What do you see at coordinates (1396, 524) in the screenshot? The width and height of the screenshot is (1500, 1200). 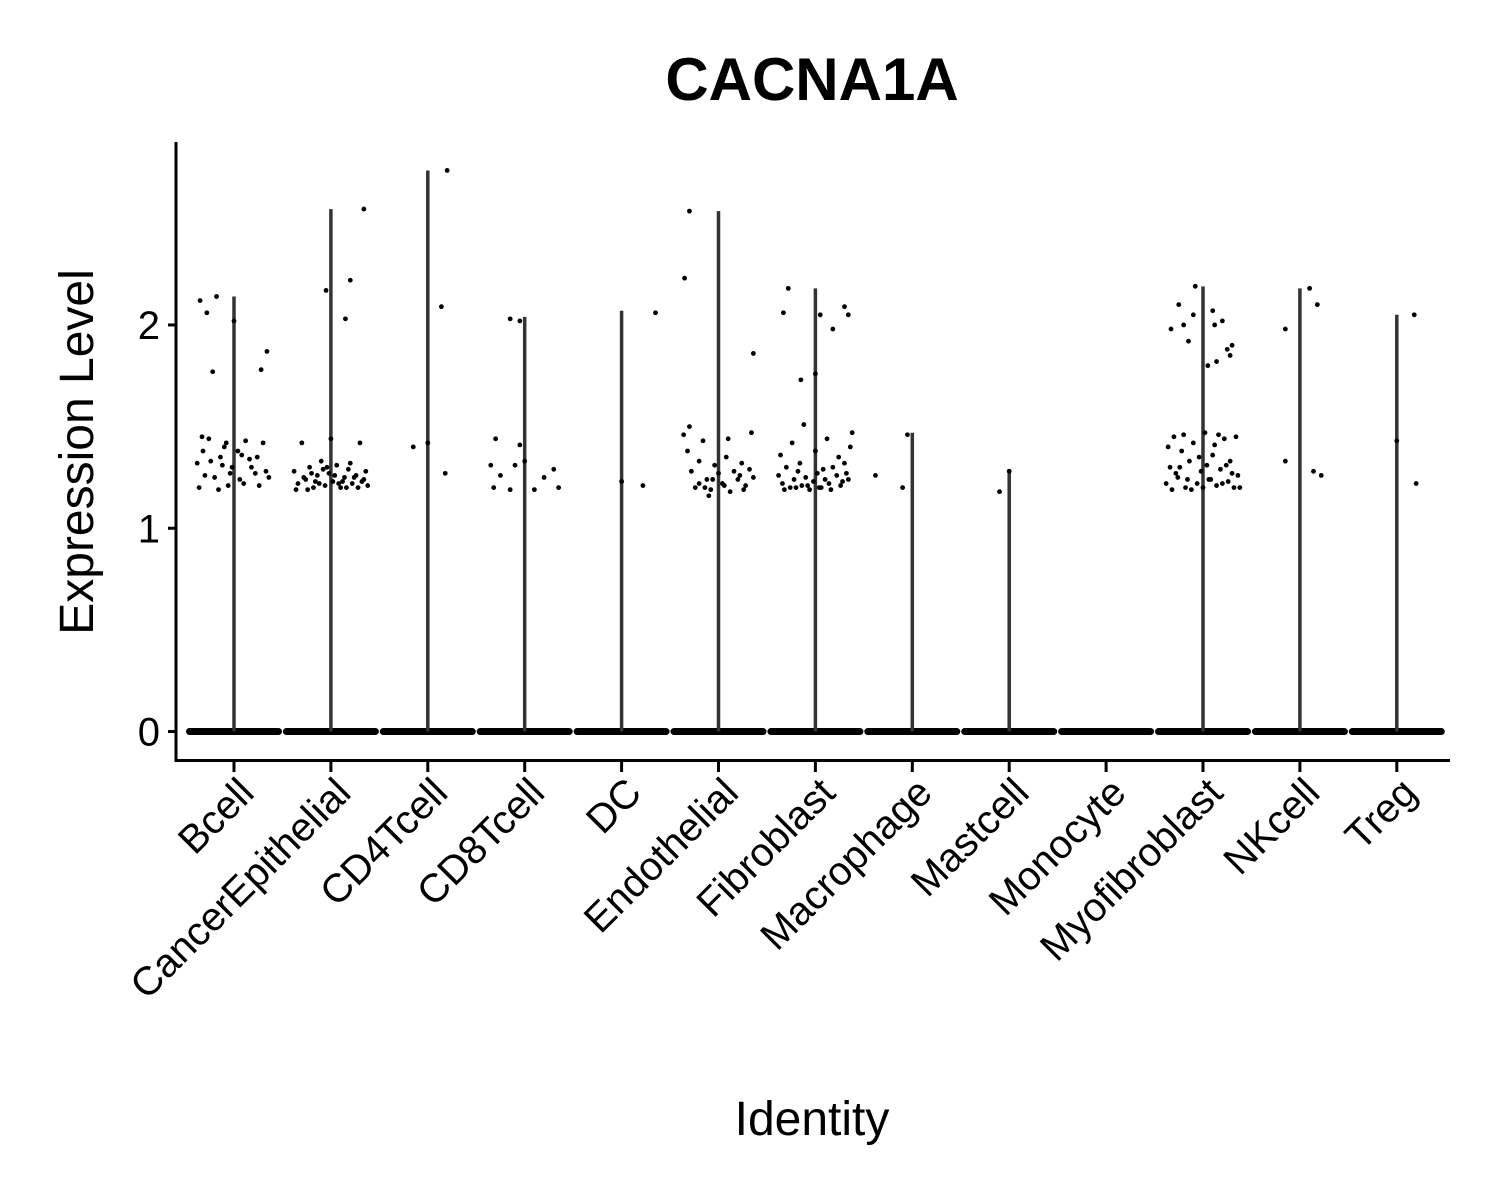 I see `violin-group-treg` at bounding box center [1396, 524].